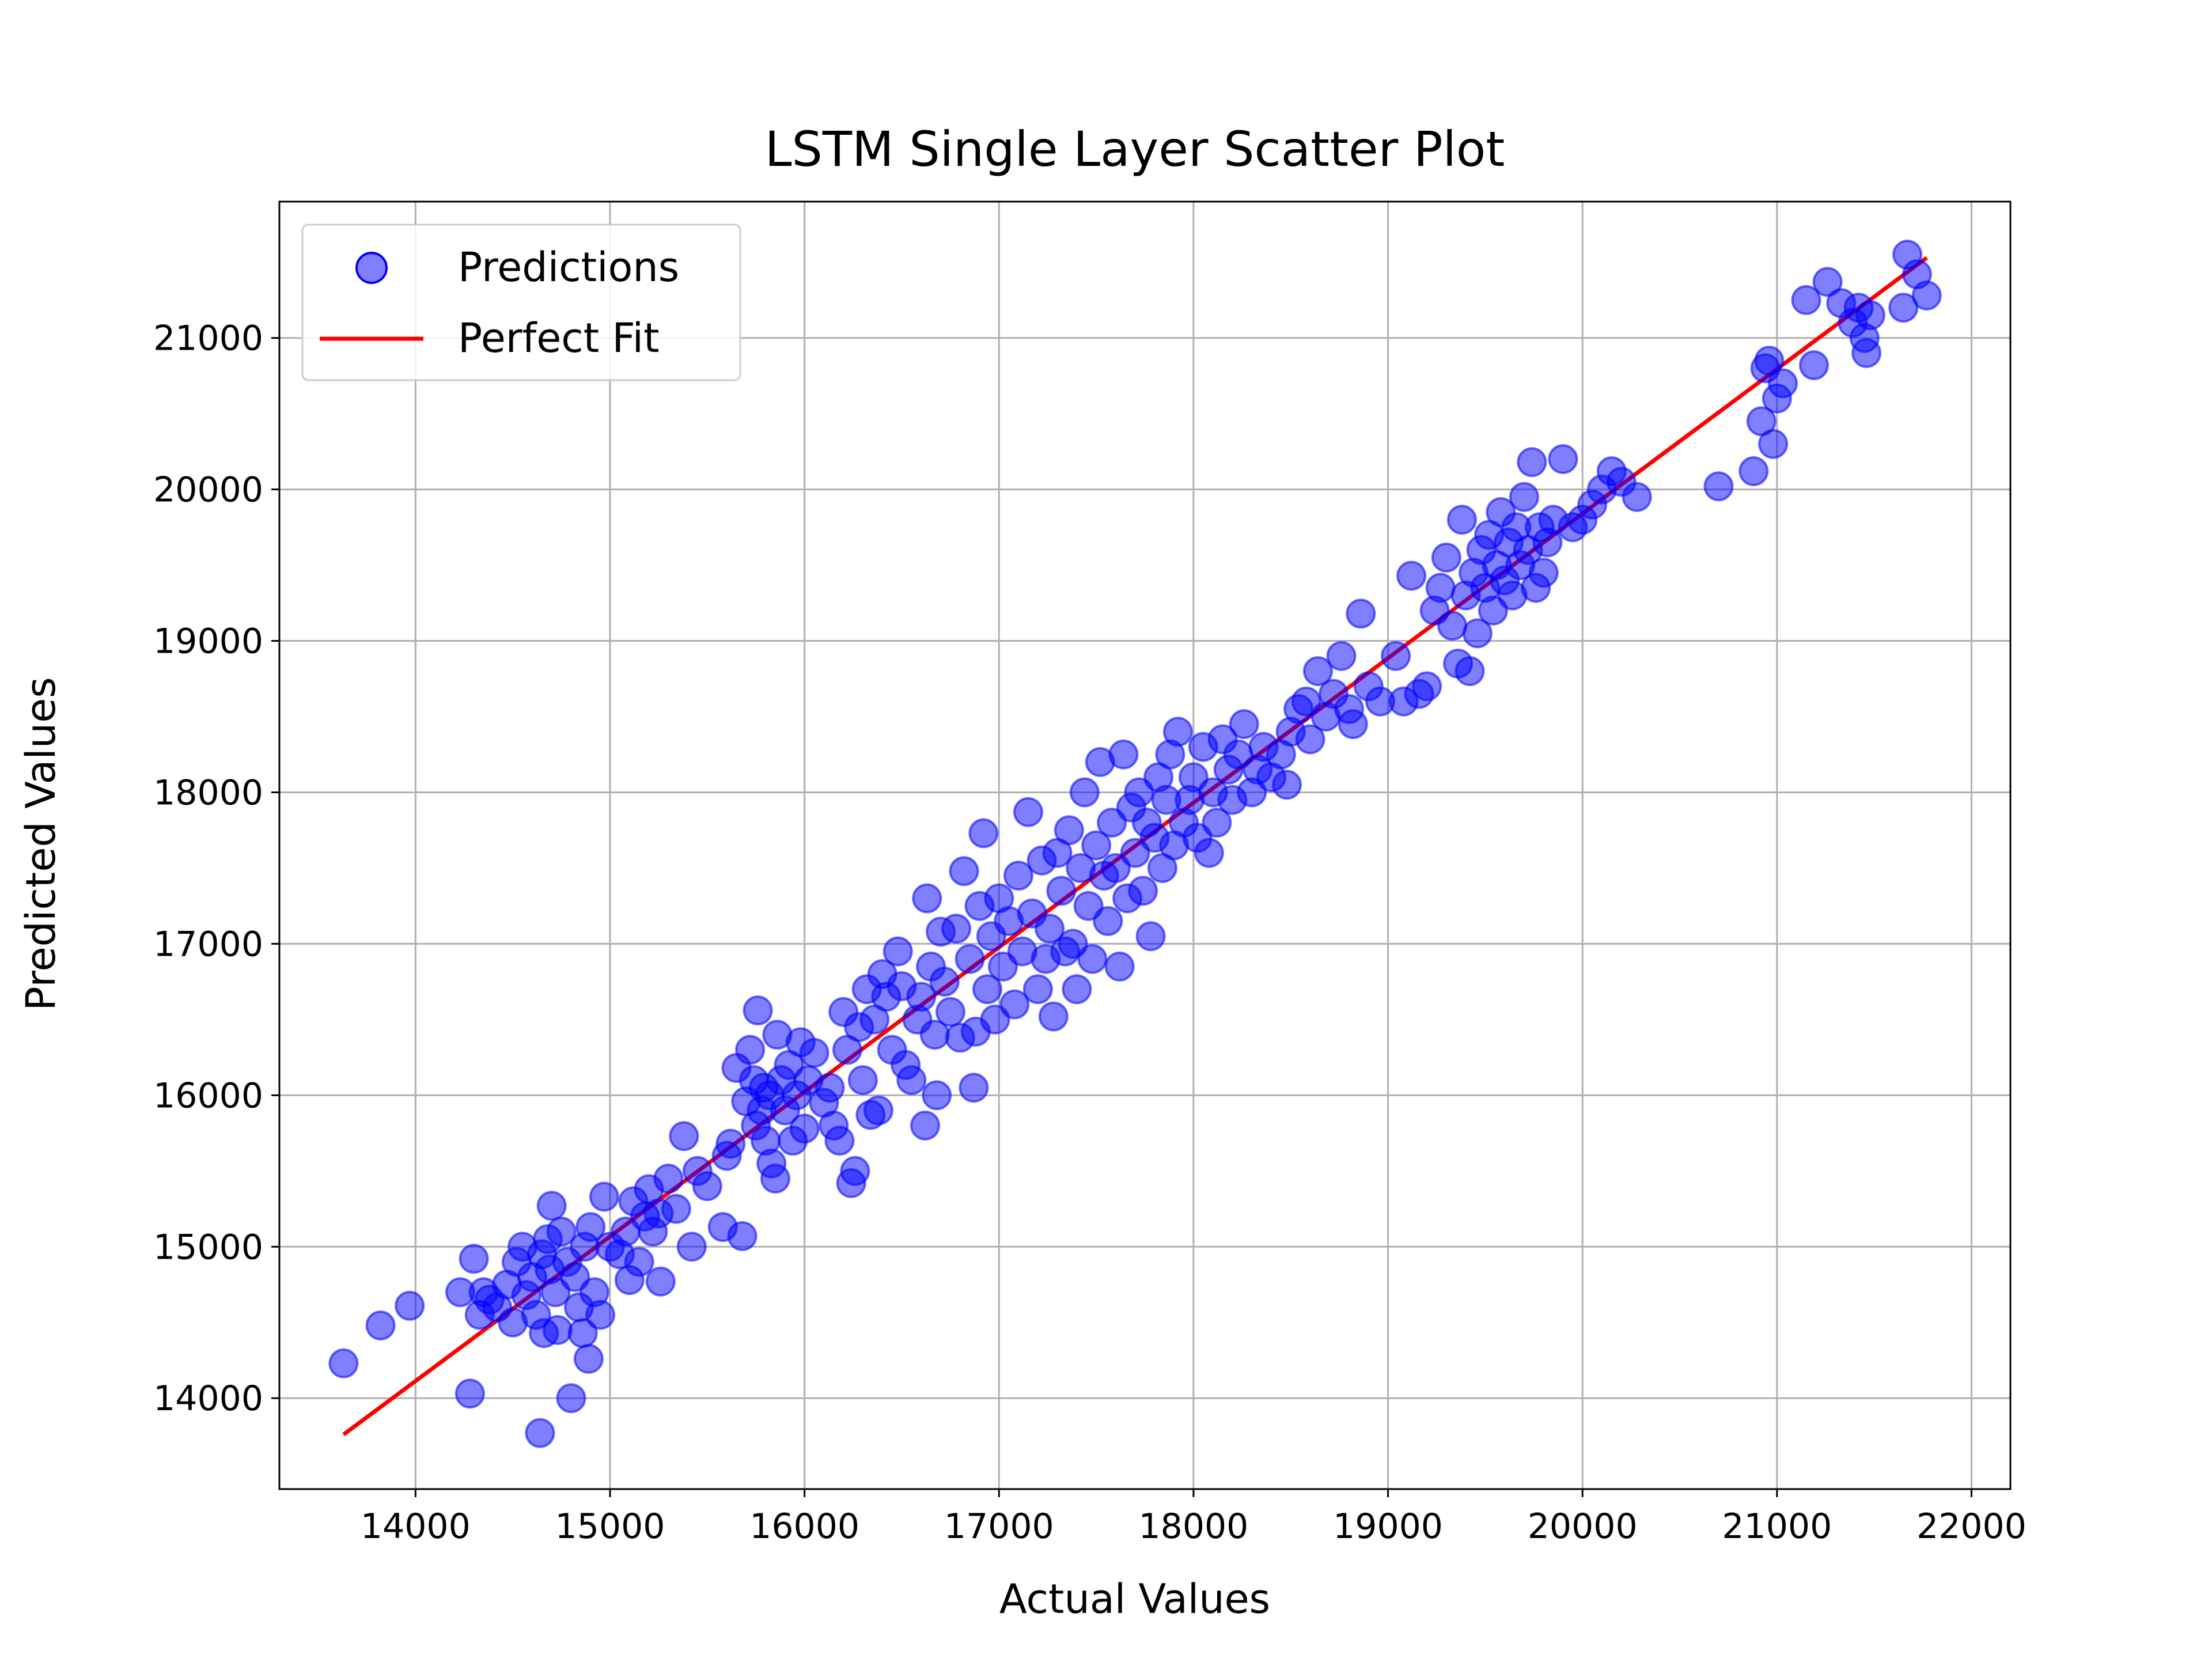 Image resolution: width=2212 pixels, height=1659 pixels. I want to click on x-axis-label: Actual Values, so click(1134, 1599).